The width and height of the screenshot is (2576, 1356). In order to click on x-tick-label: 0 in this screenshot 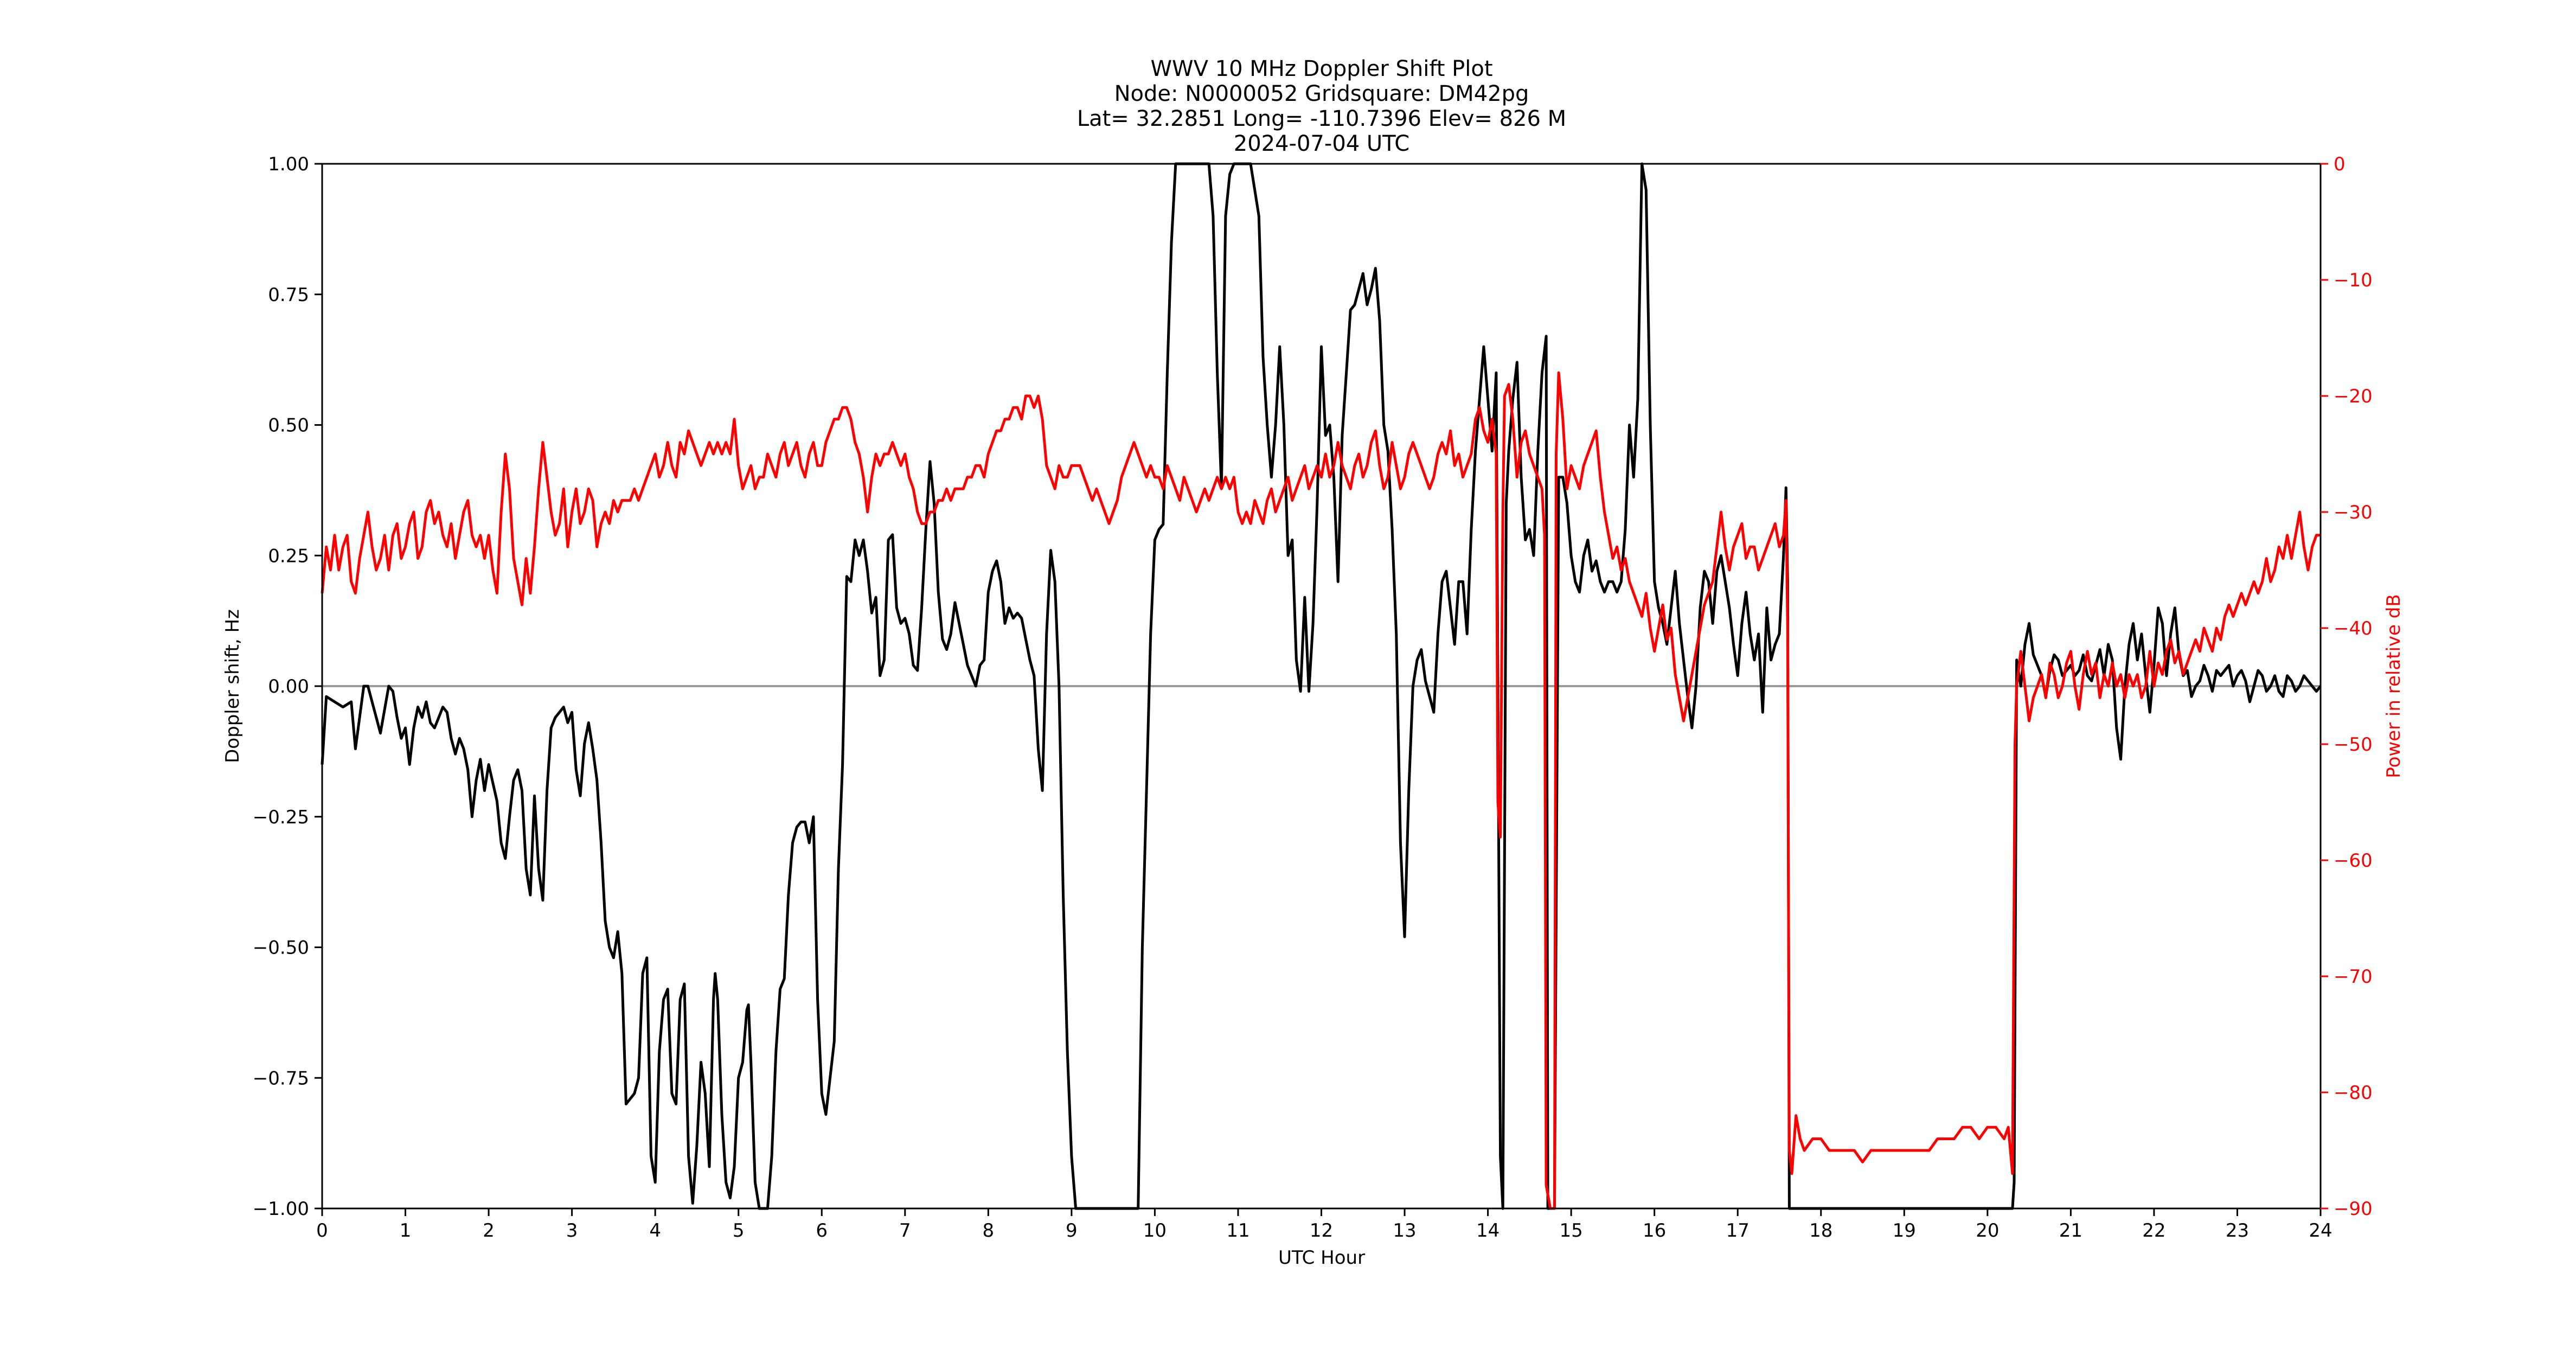, I will do `click(322, 1231)`.